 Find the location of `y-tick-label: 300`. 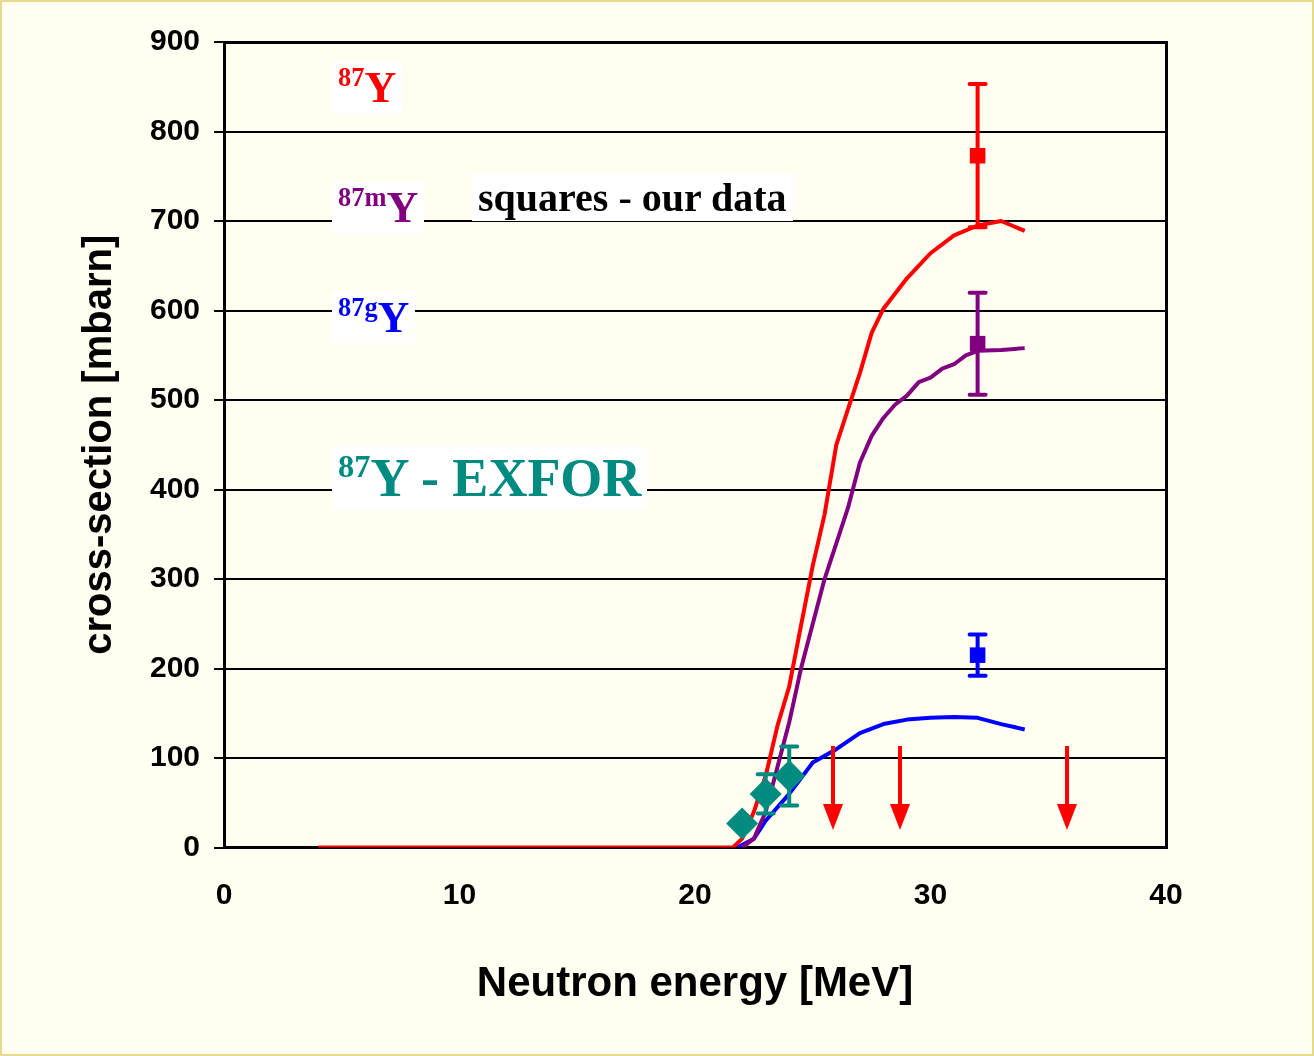

y-tick-label: 300 is located at coordinates (175, 577).